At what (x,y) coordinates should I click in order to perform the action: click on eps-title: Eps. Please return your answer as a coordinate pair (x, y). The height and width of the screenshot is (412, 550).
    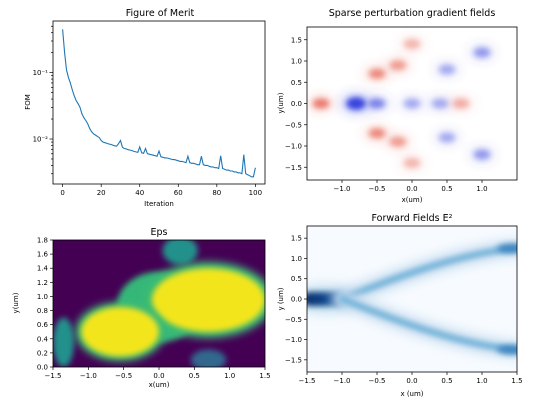
    Looking at the image, I should click on (159, 232).